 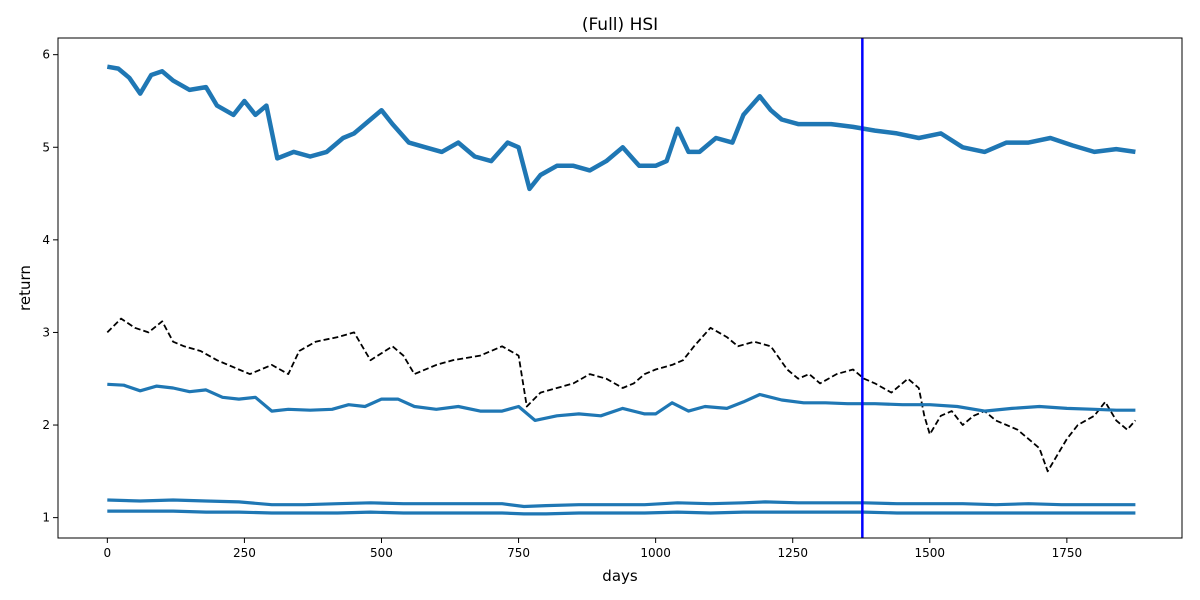 What do you see at coordinates (381, 553) in the screenshot?
I see `x-tick-label: 500` at bounding box center [381, 553].